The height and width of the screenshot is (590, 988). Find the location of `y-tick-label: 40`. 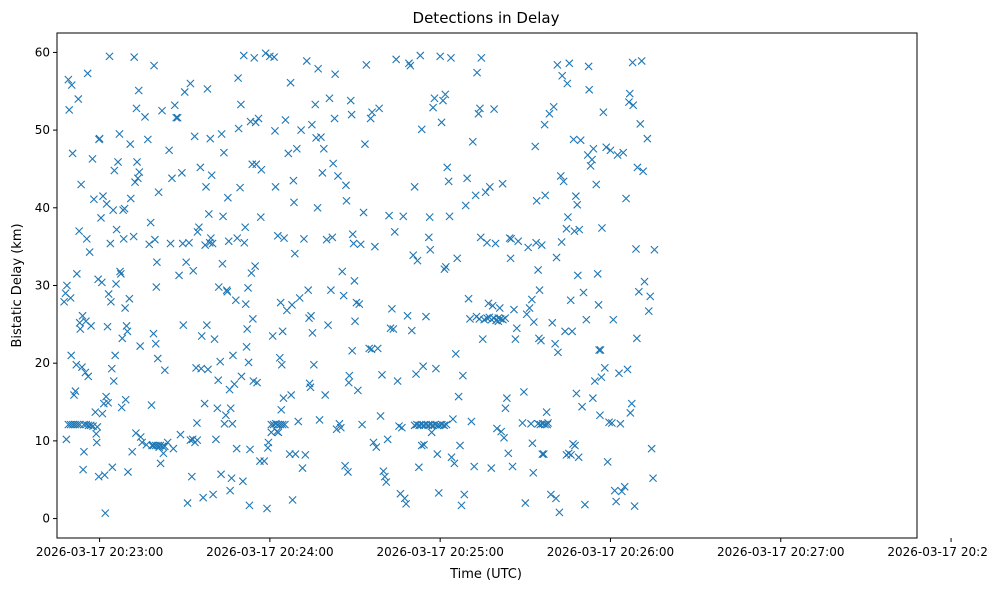

y-tick-label: 40 is located at coordinates (42, 208).